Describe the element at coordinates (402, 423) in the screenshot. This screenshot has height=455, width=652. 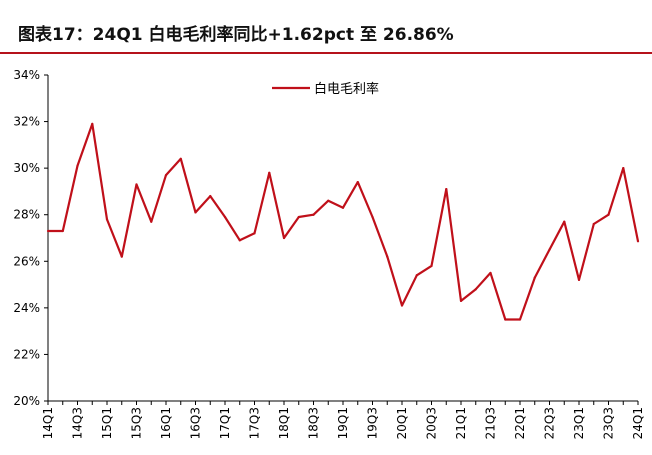
I see `x-tick-label: 20Q1` at that location.